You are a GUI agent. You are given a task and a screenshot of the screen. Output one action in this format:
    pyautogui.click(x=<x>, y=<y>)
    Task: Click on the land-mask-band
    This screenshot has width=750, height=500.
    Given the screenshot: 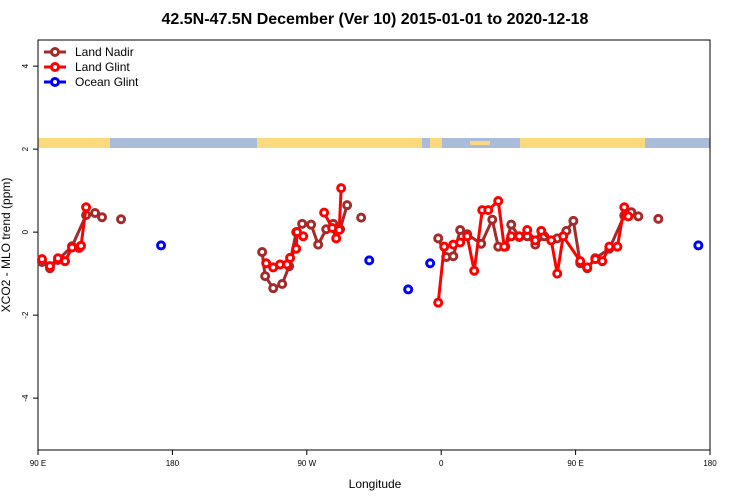 What is the action you would take?
    pyautogui.click(x=374, y=143)
    